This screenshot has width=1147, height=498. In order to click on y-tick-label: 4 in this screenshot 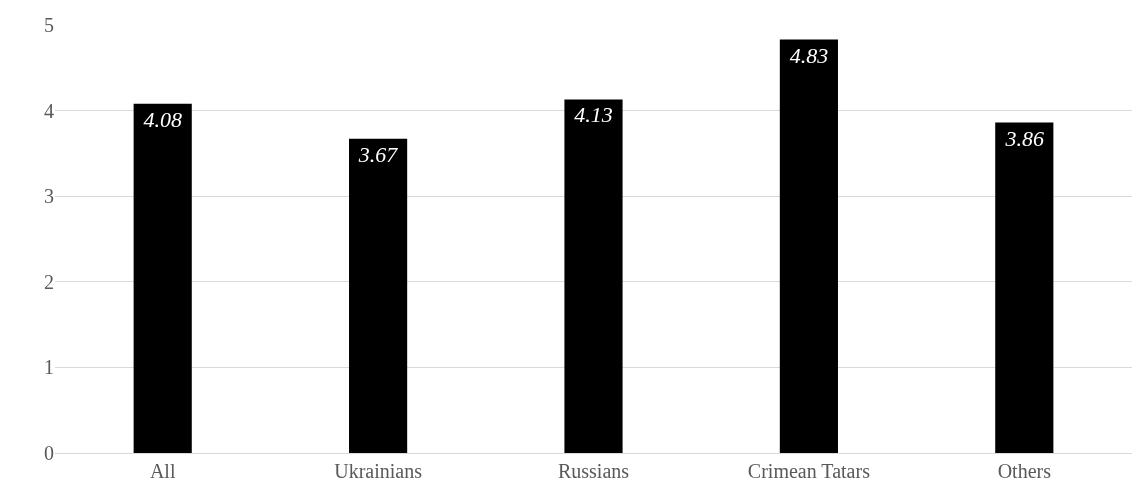, I will do `click(49, 110)`.